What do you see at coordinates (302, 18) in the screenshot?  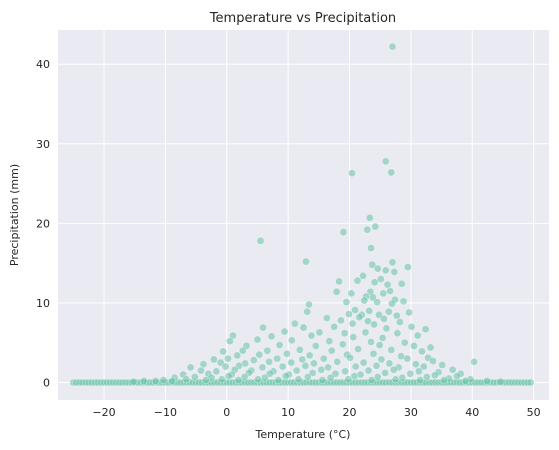 I see `chart-title: Temperature vs Precipitation` at bounding box center [302, 18].